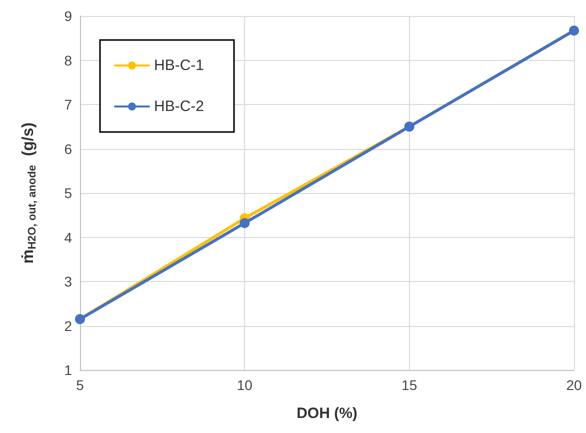 Image resolution: width=586 pixels, height=433 pixels. Describe the element at coordinates (68, 193) in the screenshot. I see `y-tick-label: 5` at that location.